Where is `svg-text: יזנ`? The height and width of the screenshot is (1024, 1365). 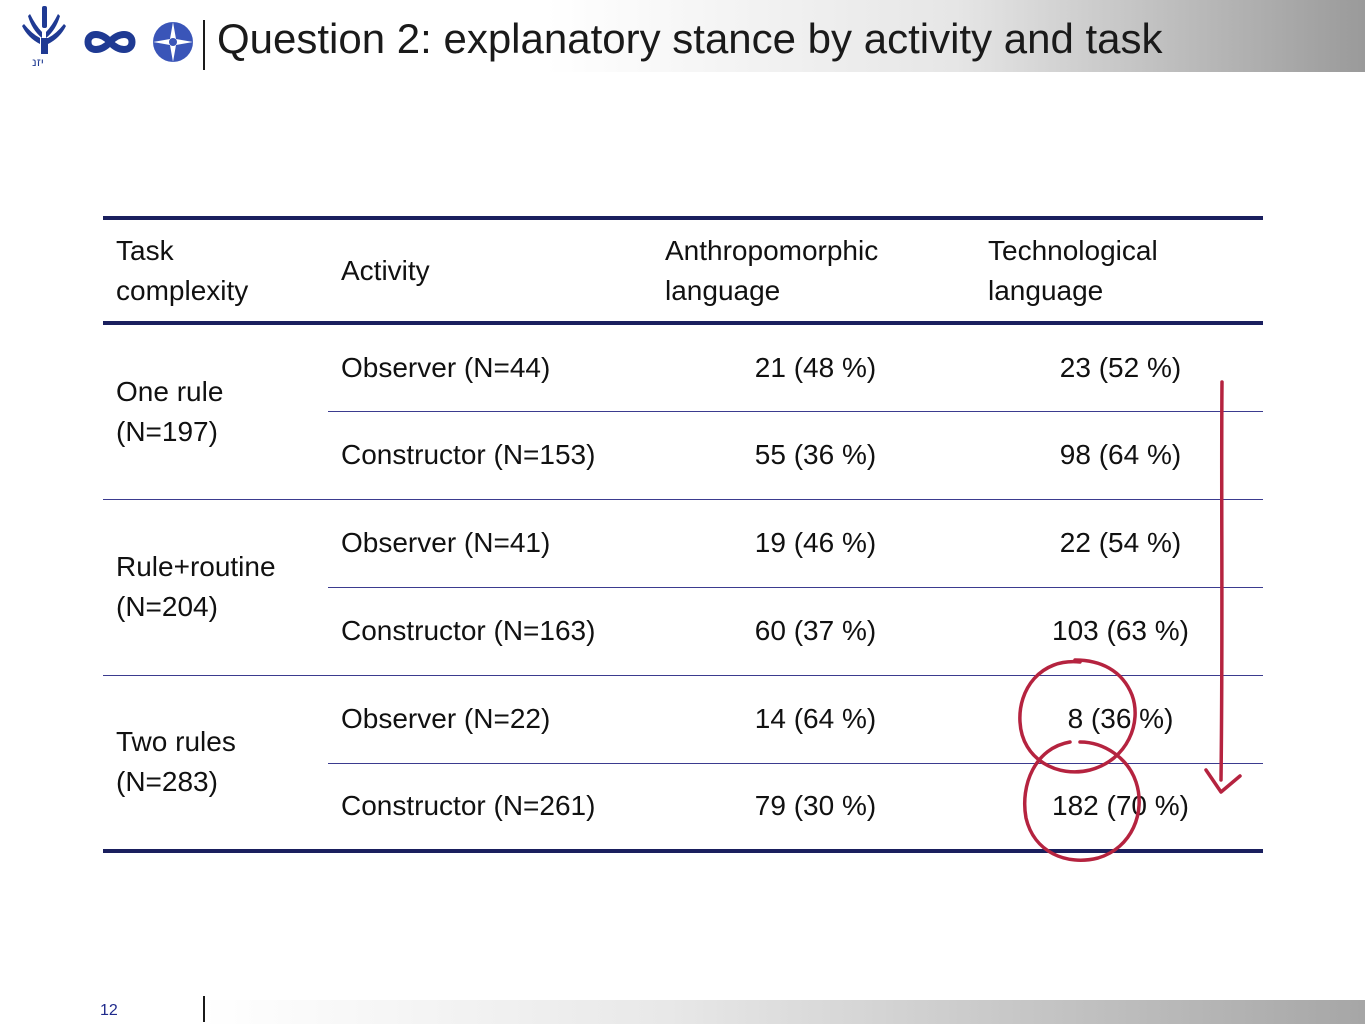 svg-text: יזנ is located at coordinates (38, 61).